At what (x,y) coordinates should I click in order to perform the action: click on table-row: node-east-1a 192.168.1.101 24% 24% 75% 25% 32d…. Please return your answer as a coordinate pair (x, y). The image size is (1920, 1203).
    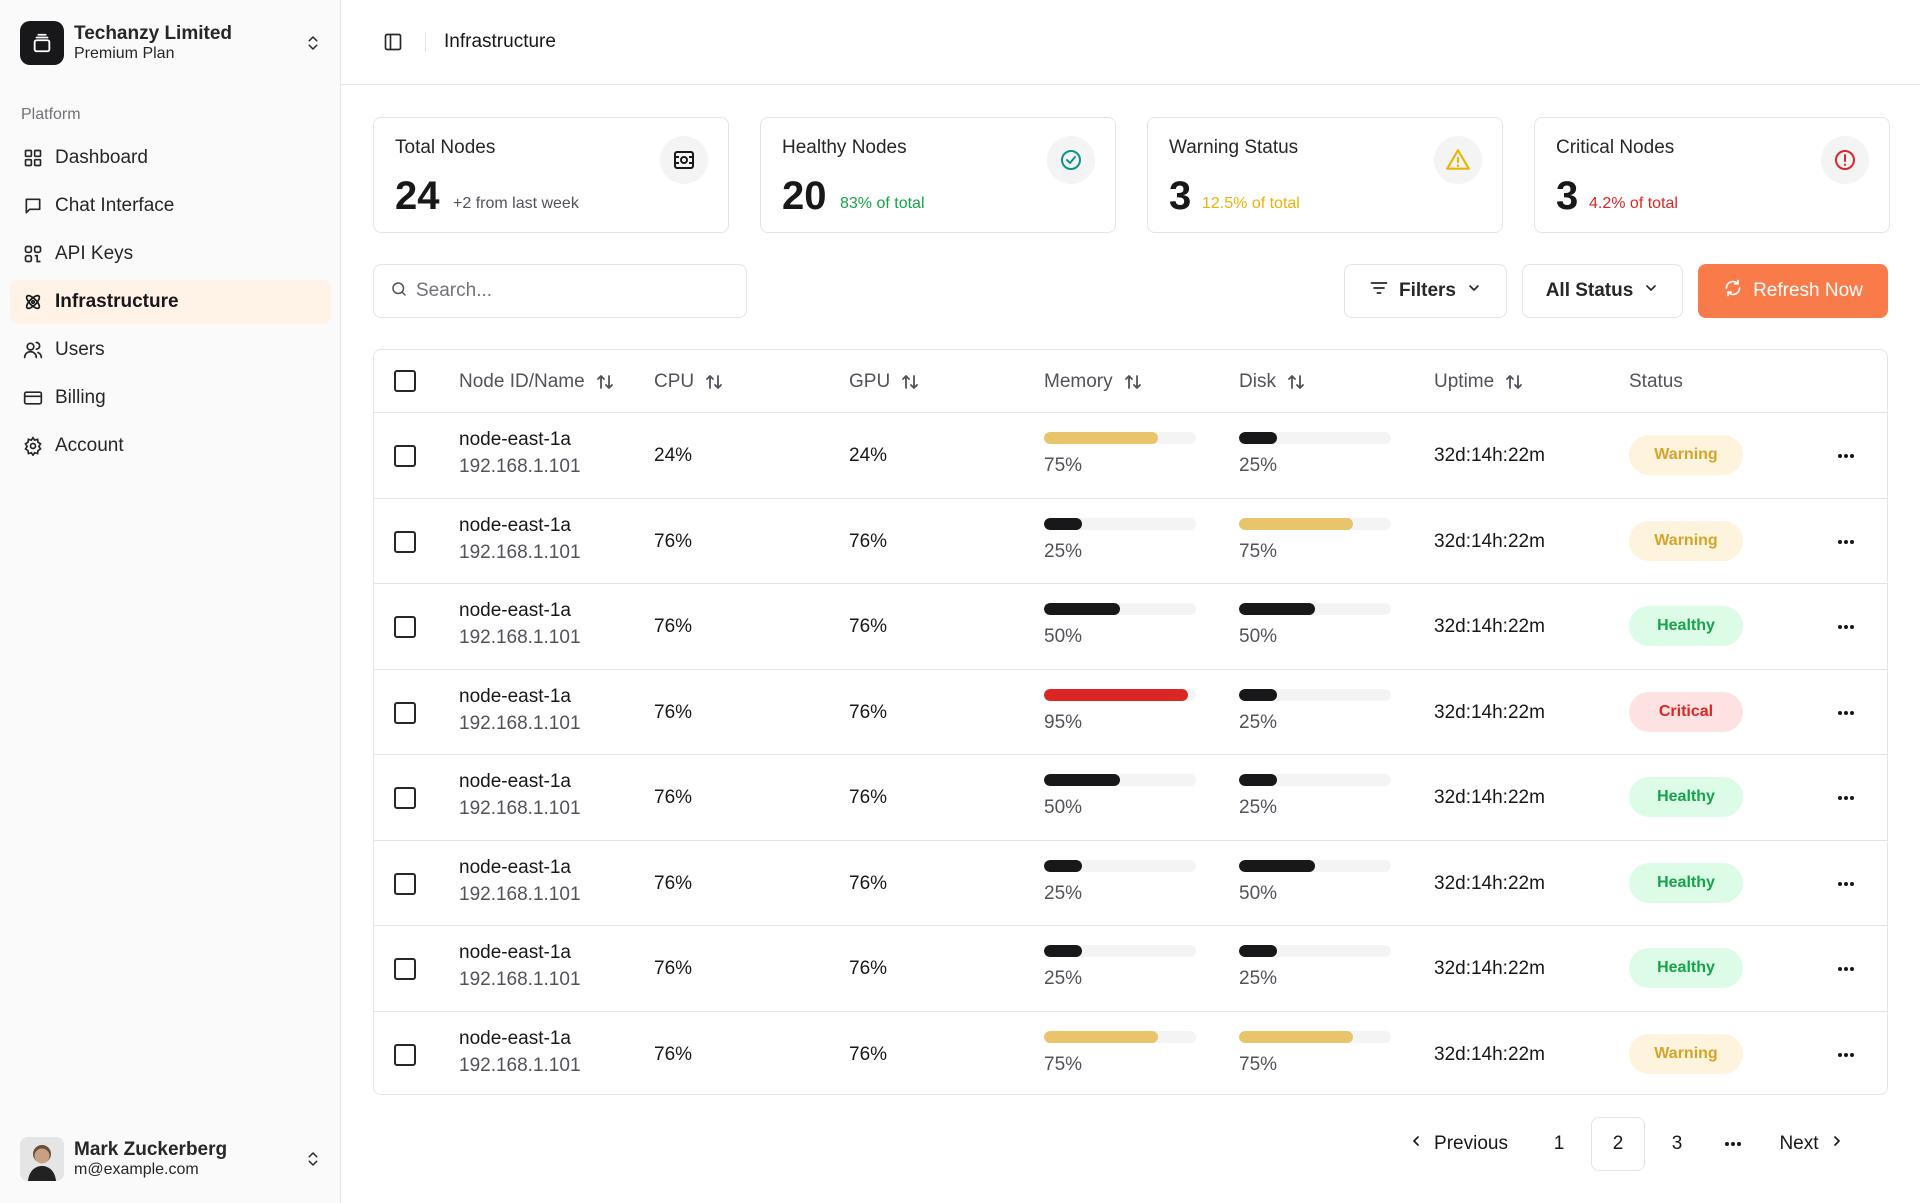
    Looking at the image, I should click on (1130, 456).